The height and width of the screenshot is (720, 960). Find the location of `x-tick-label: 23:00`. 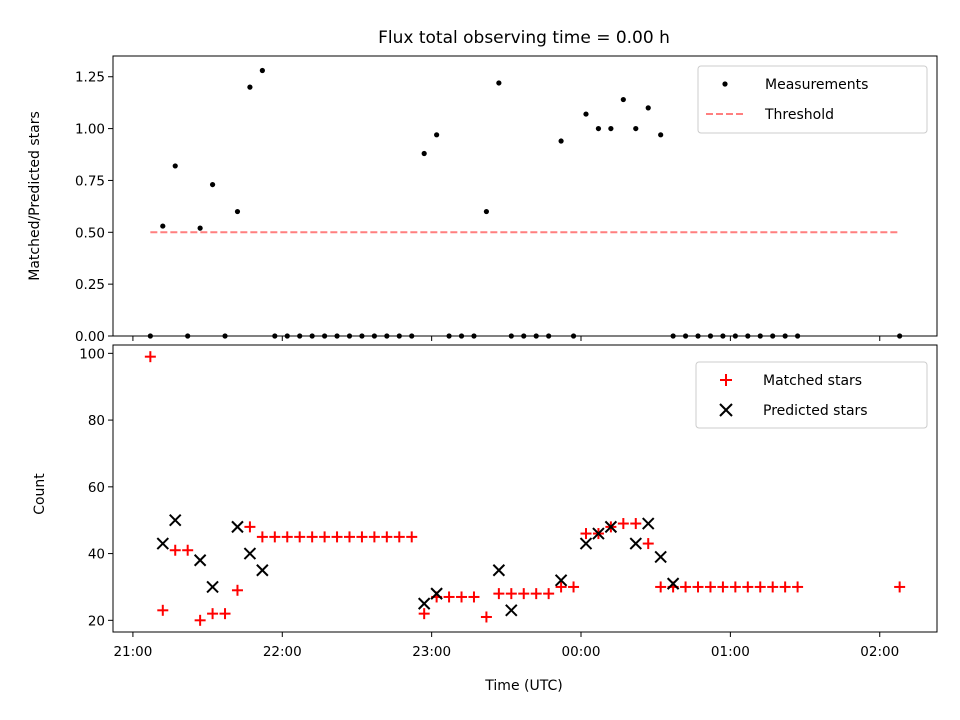

x-tick-label: 23:00 is located at coordinates (431, 652).